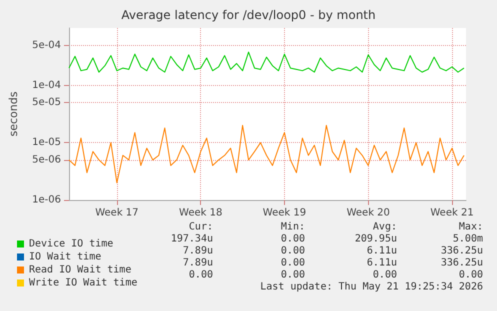 The width and height of the screenshot is (497, 311). I want to click on text: Min:, so click(292, 227).